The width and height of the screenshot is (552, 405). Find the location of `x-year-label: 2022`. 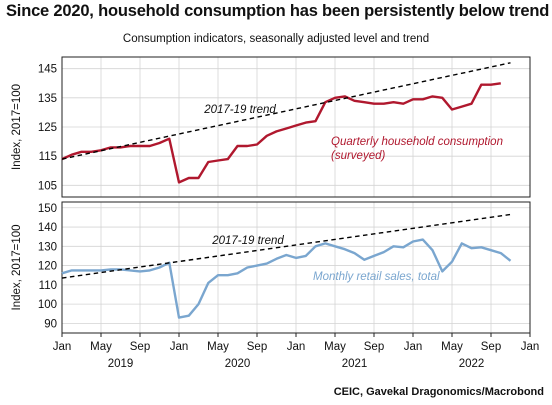

x-year-label: 2022 is located at coordinates (472, 364).